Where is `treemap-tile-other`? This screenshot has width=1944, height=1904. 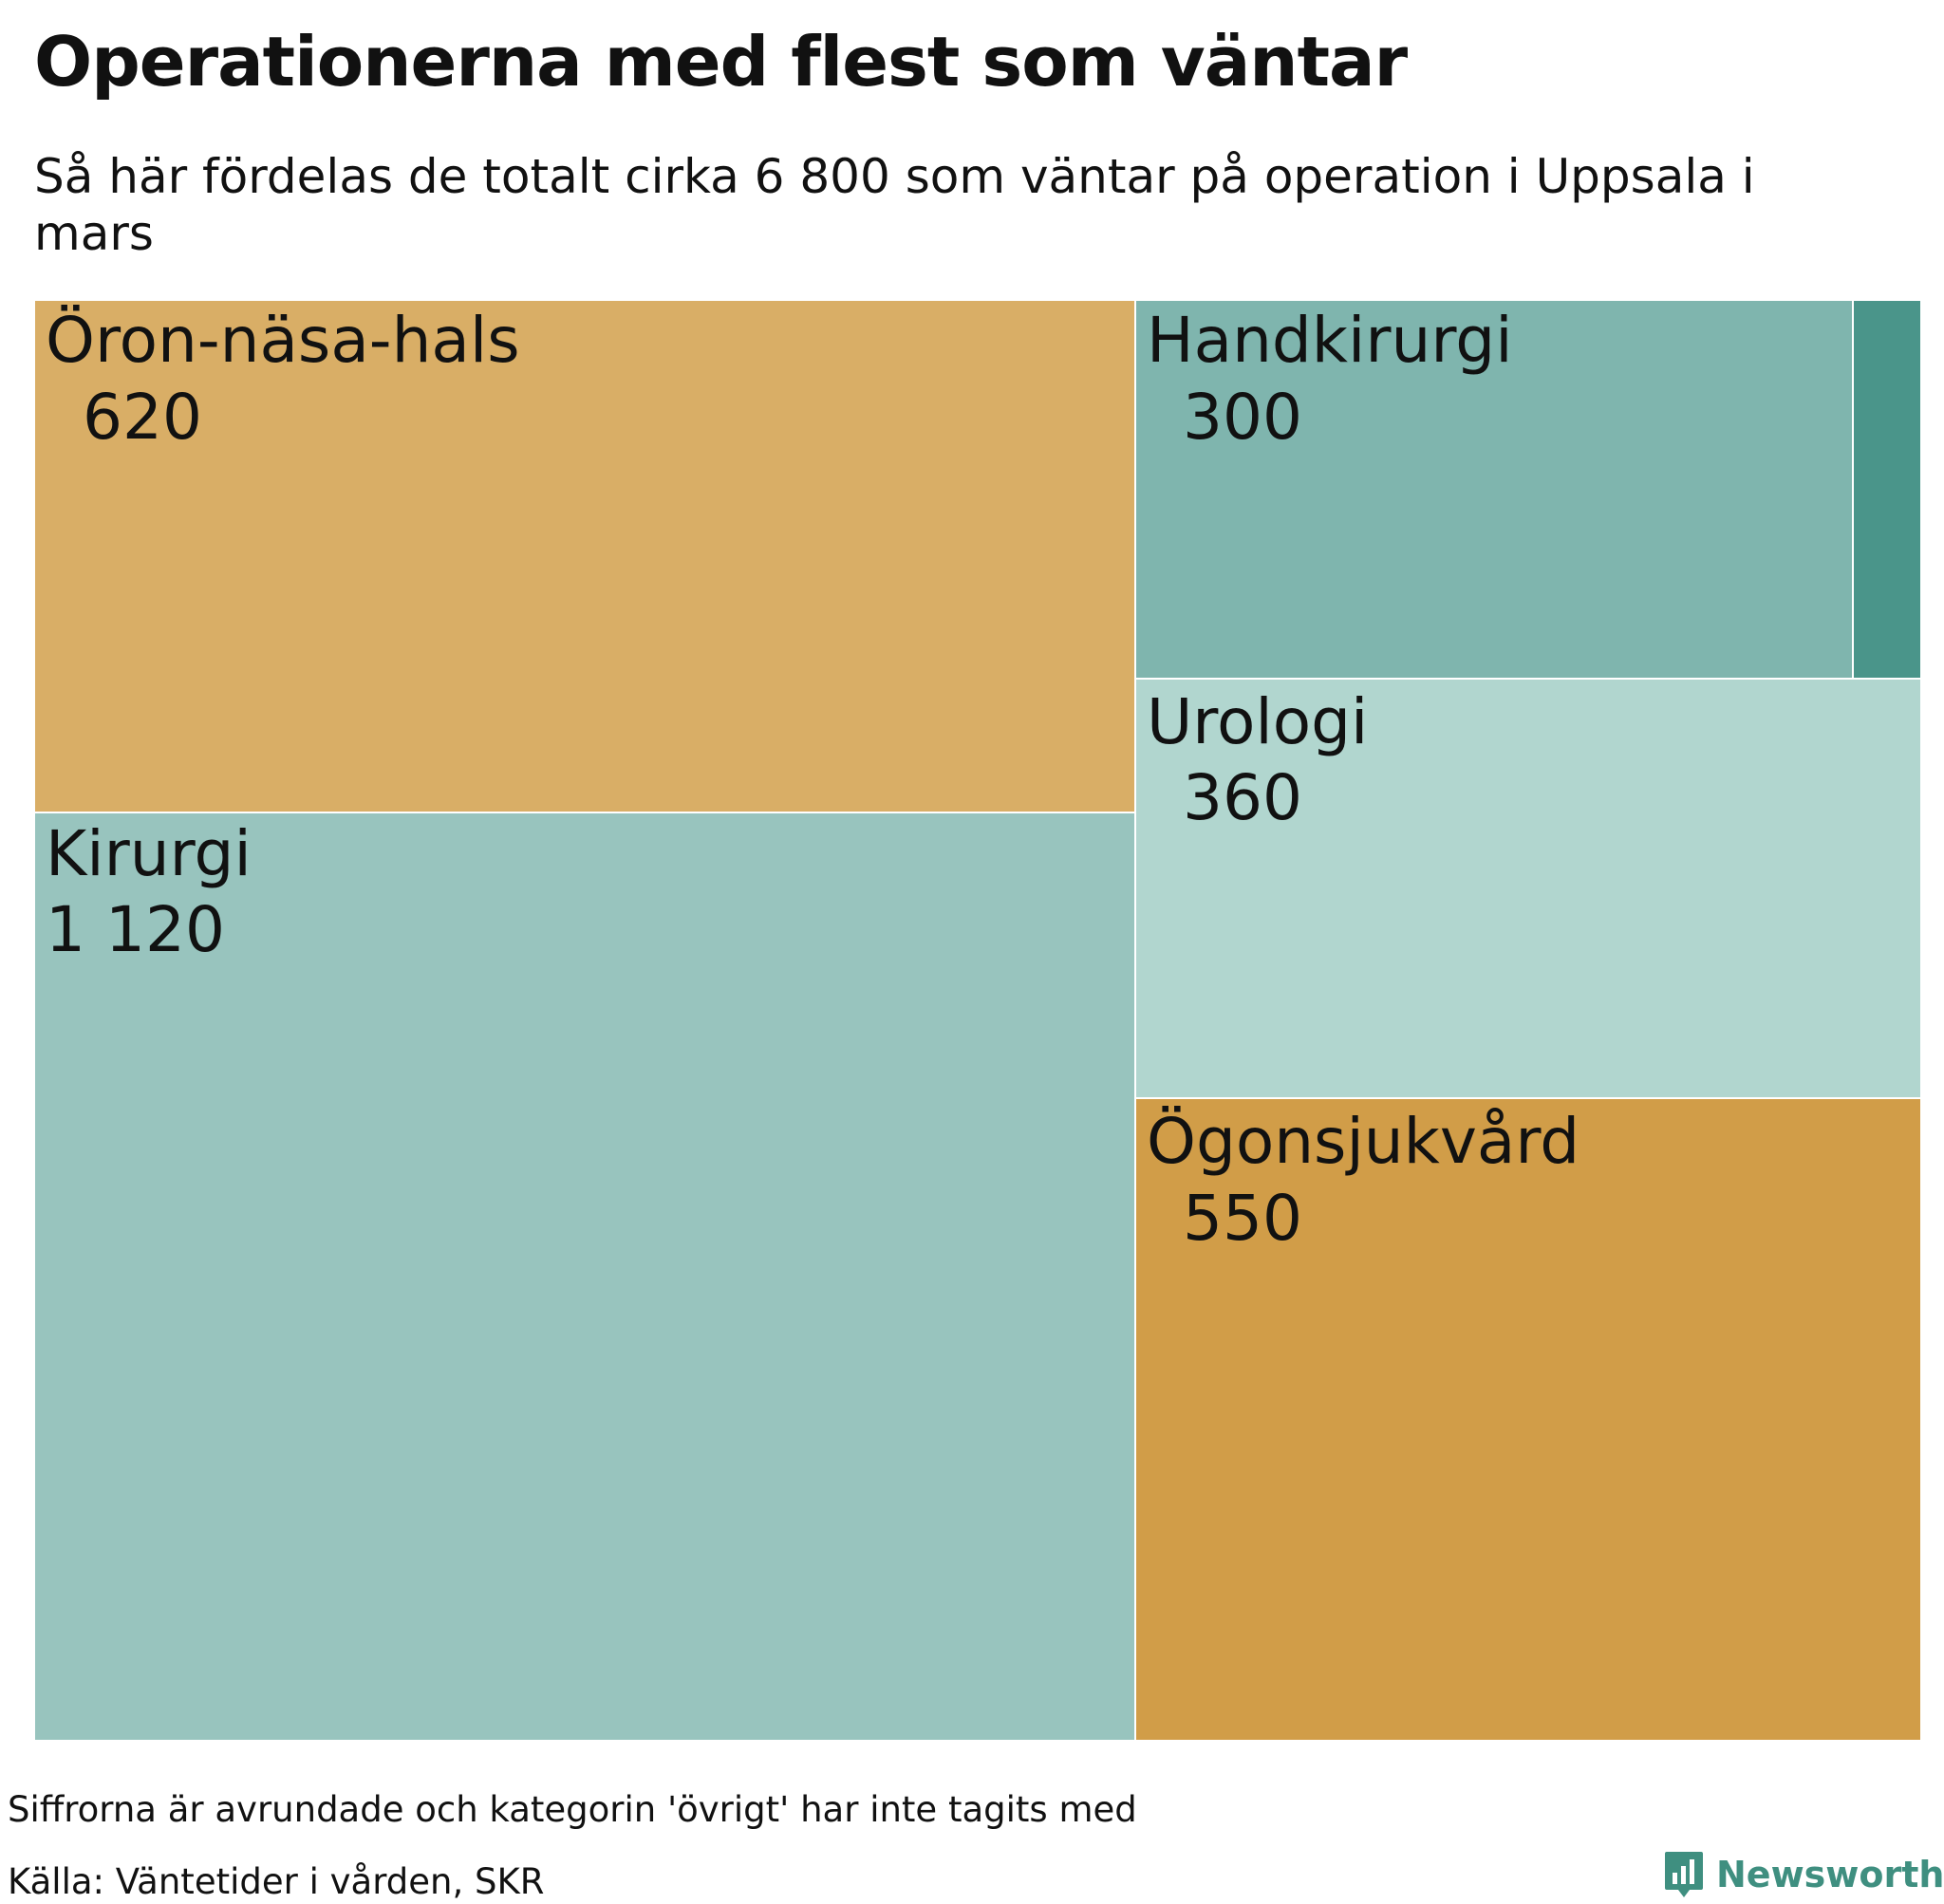 treemap-tile-other is located at coordinates (1887, 490).